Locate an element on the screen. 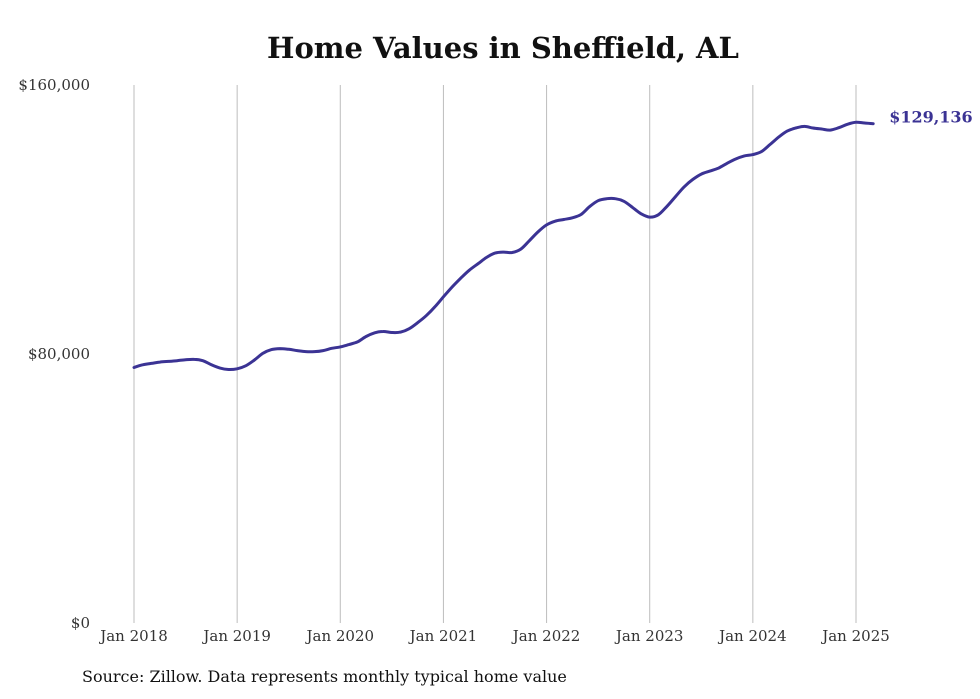  end-value-label: $129,136 is located at coordinates (931, 117).